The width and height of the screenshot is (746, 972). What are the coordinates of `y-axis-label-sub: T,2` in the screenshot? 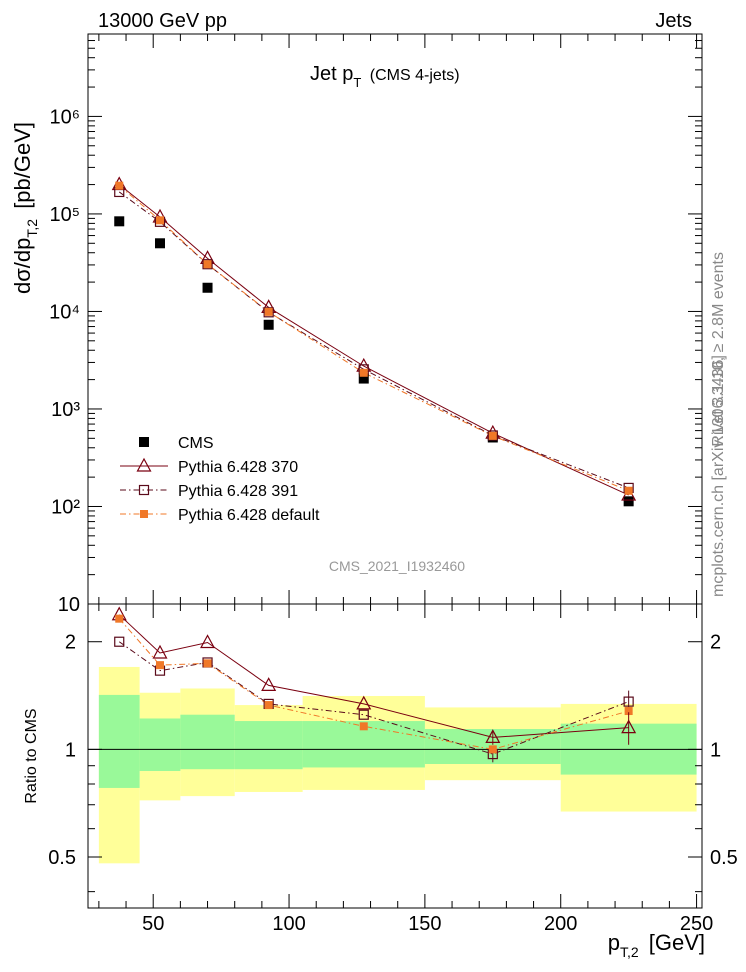 It's located at (32, 228).